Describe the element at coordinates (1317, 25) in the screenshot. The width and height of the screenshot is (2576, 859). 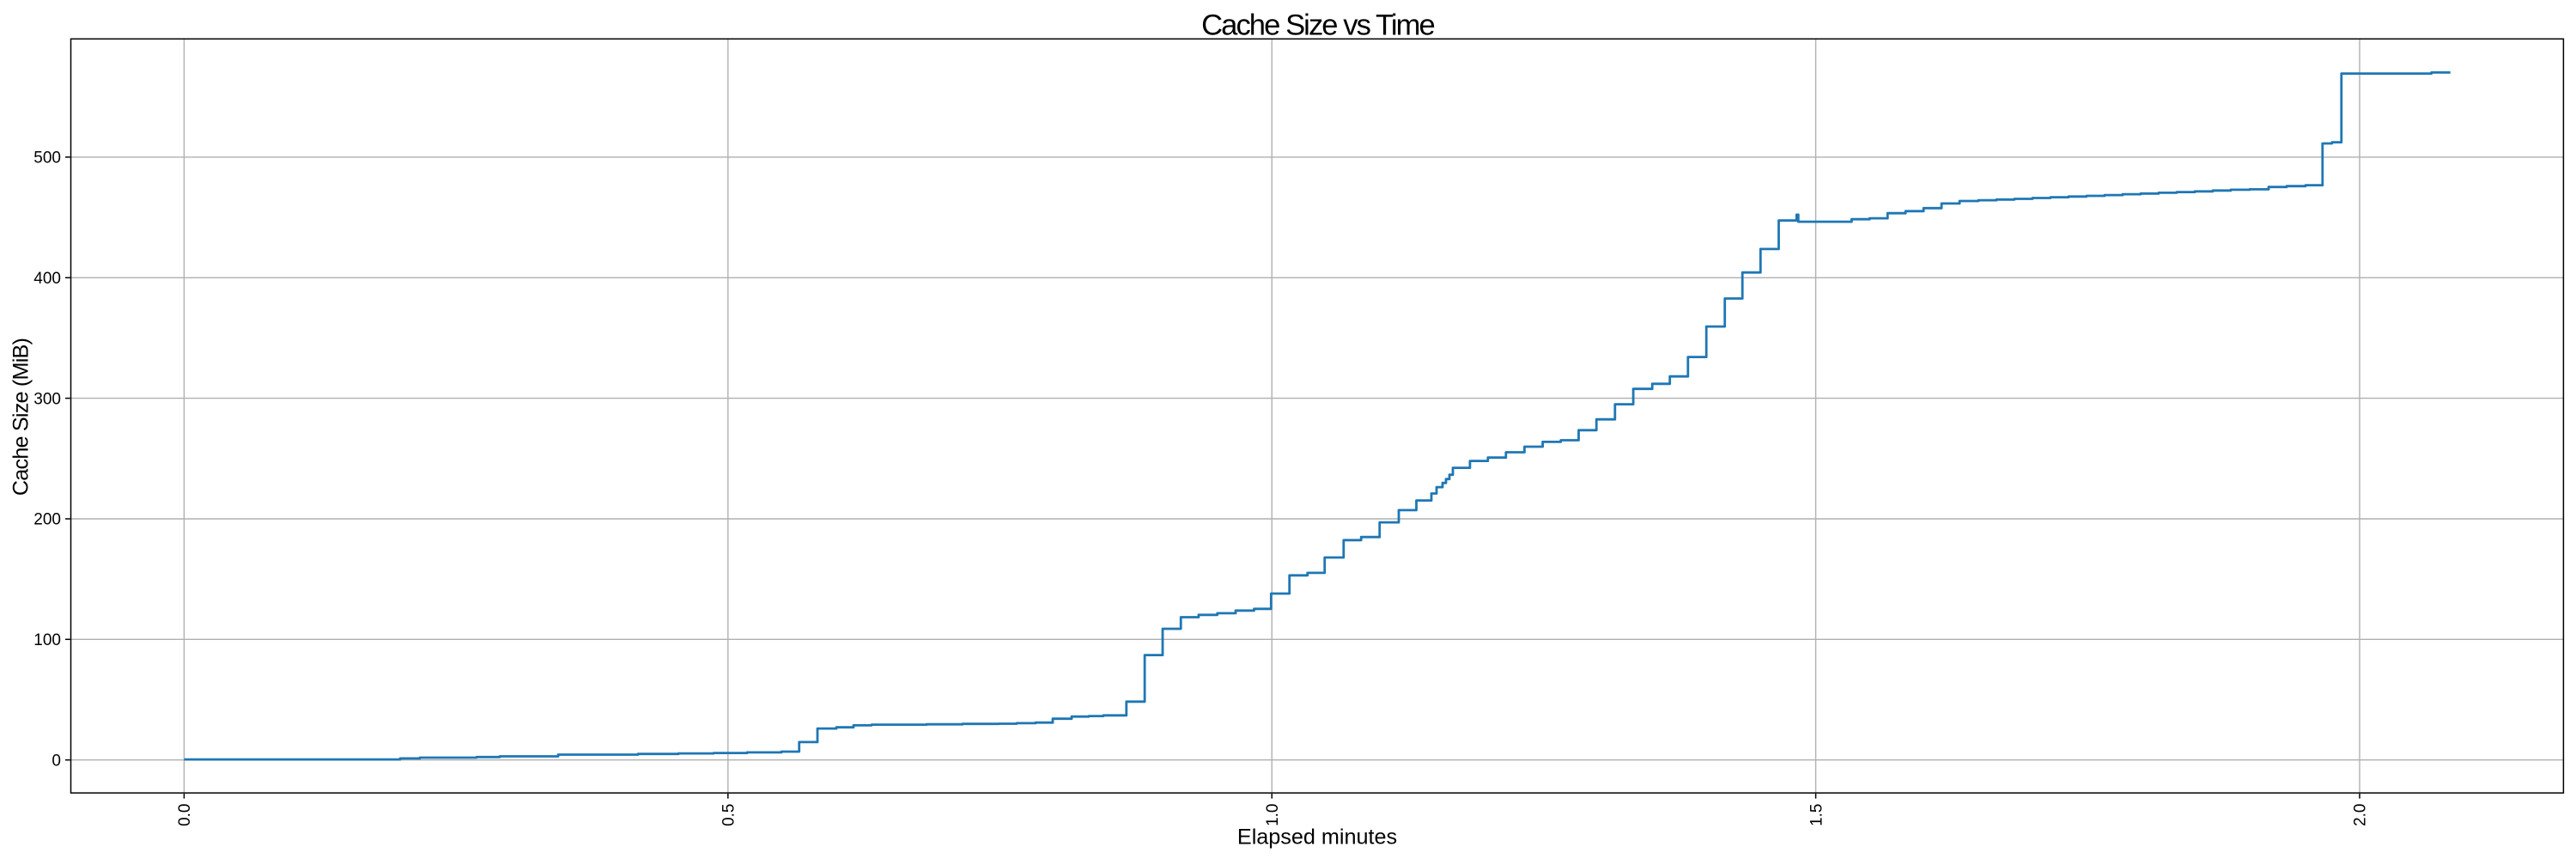
I see `svg-text: Cache Size vs Time` at that location.